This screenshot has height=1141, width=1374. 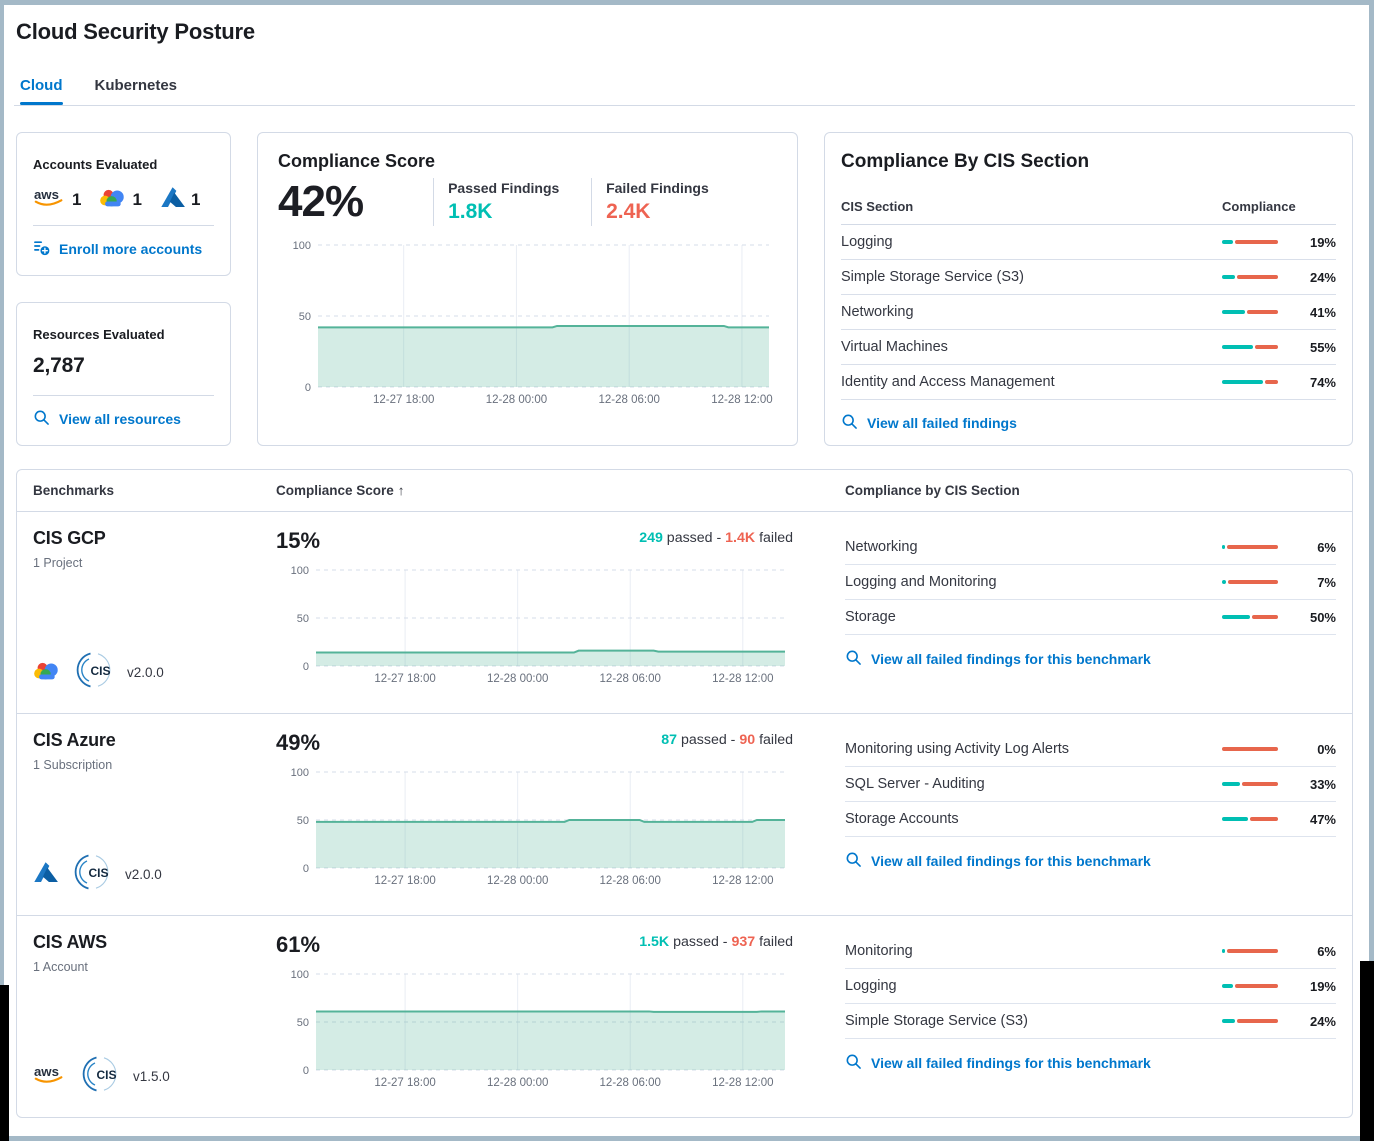 What do you see at coordinates (1259, 207) in the screenshot?
I see `compliance-column-header: Compliance` at bounding box center [1259, 207].